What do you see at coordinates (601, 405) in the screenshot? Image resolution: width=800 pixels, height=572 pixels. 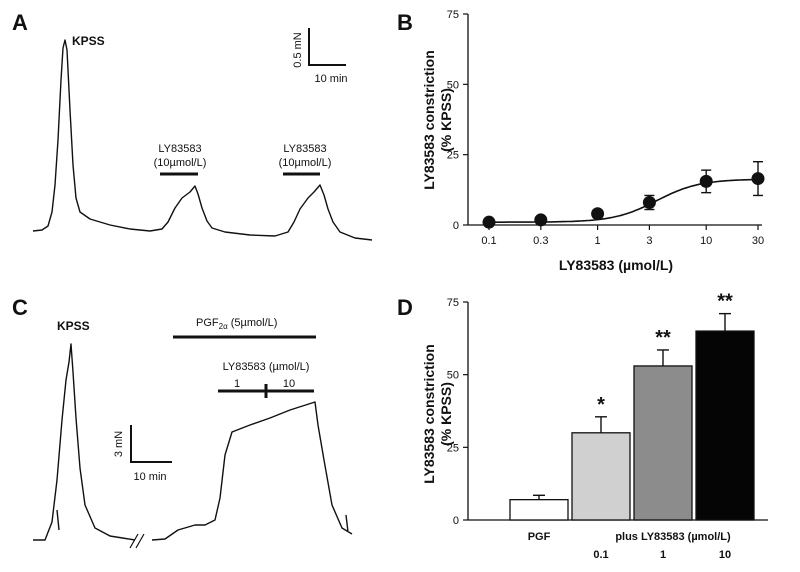 I see `d-significance-mark: *` at bounding box center [601, 405].